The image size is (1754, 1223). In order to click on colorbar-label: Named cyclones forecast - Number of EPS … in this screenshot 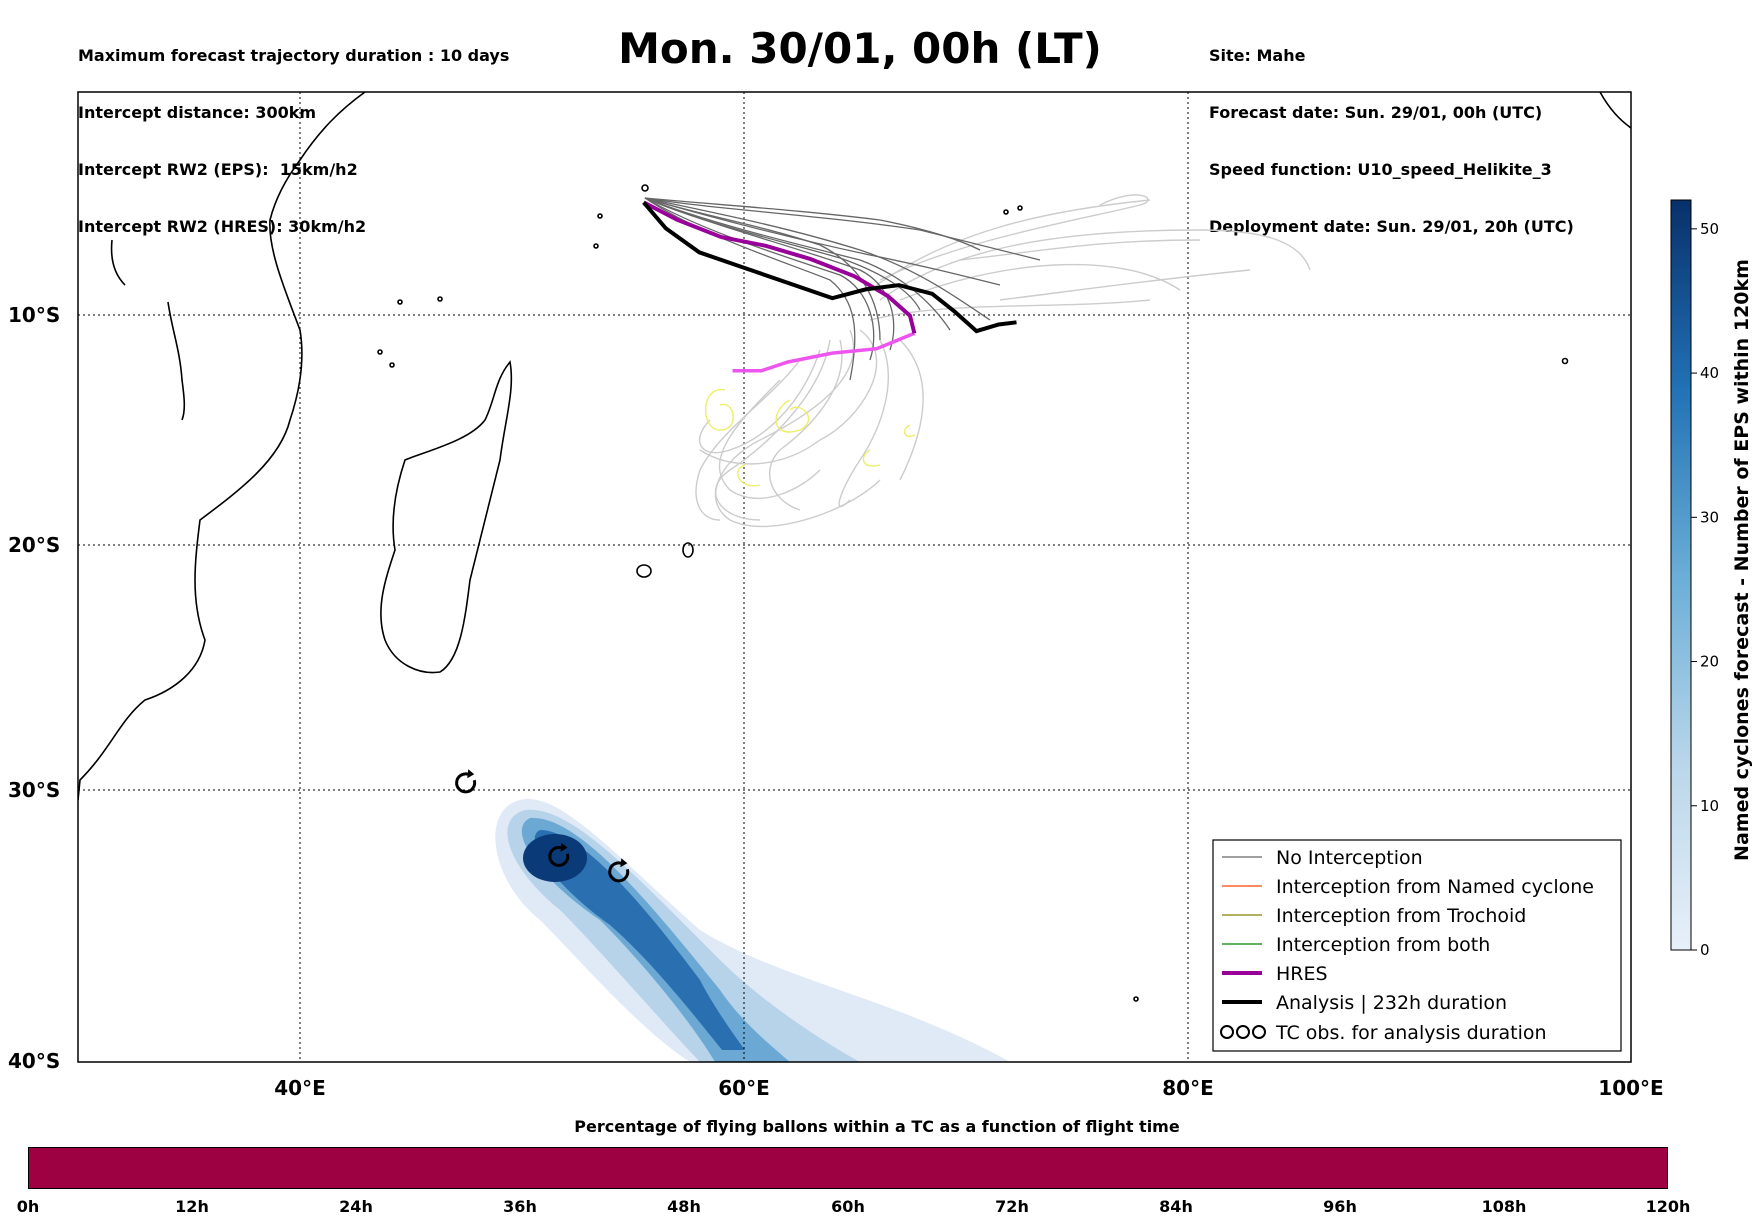, I will do `click(1742, 560)`.